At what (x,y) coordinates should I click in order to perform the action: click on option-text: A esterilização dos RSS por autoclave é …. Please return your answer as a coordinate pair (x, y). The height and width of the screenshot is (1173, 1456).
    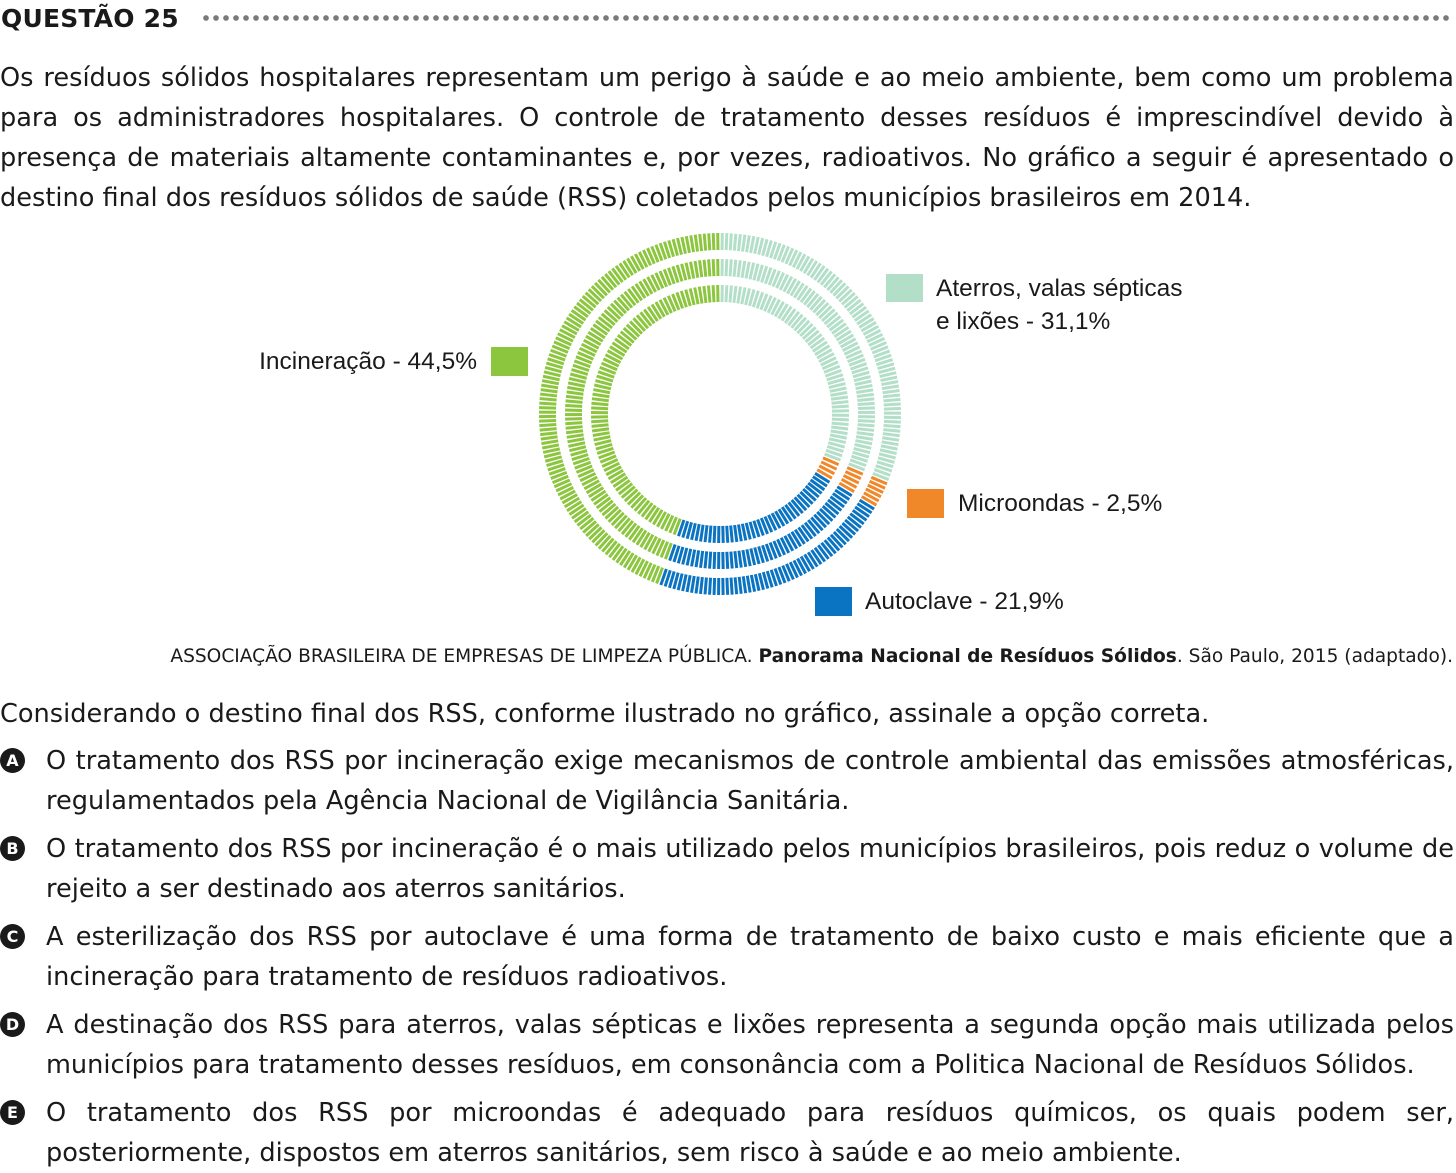
    Looking at the image, I should click on (750, 957).